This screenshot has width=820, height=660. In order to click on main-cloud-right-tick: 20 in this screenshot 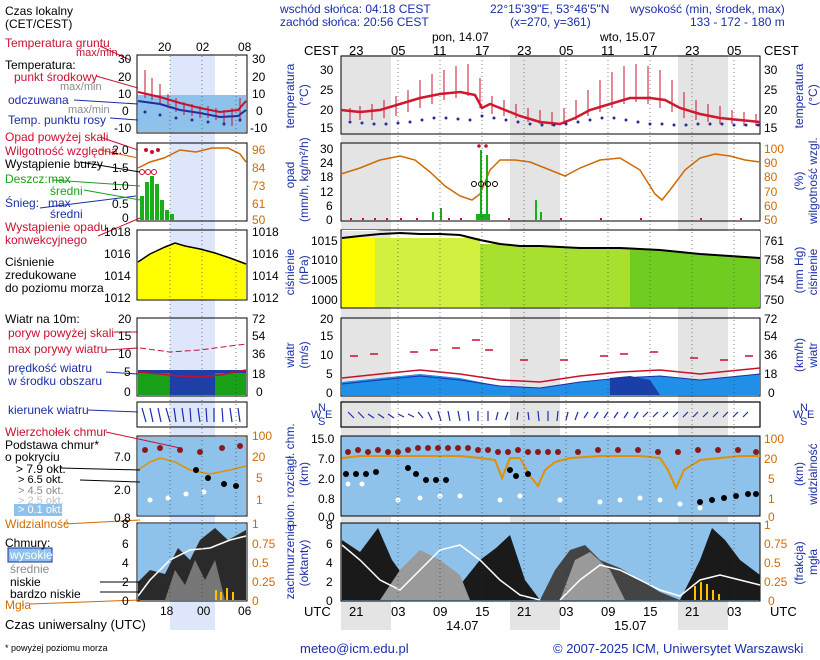, I will do `click(771, 459)`.